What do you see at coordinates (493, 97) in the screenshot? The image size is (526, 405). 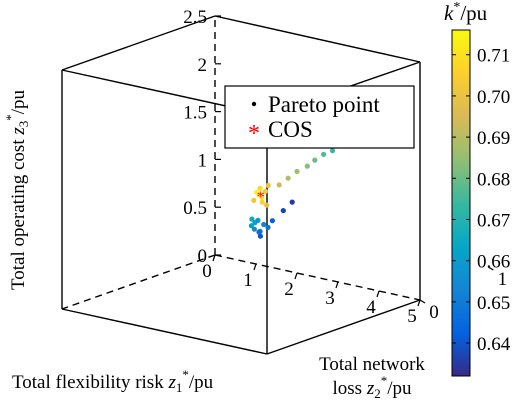 I see `colorbar-tick-label: 0.70` at bounding box center [493, 97].